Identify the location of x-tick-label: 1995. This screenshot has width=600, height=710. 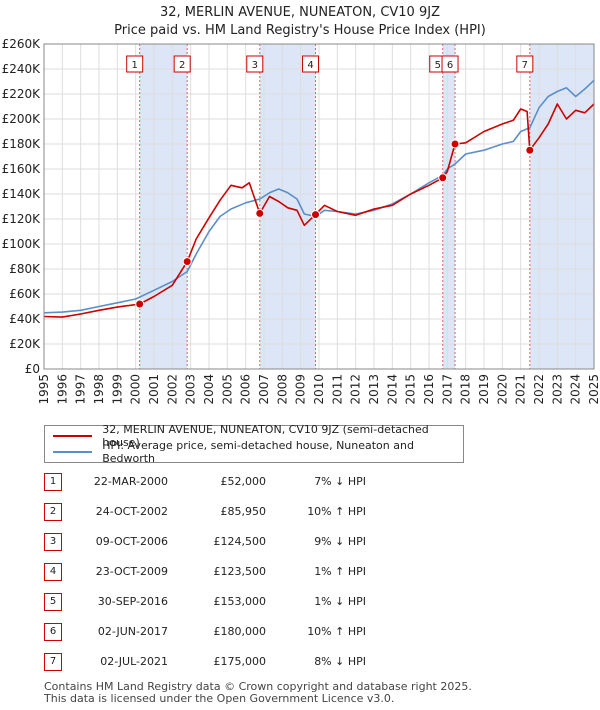
(44, 389).